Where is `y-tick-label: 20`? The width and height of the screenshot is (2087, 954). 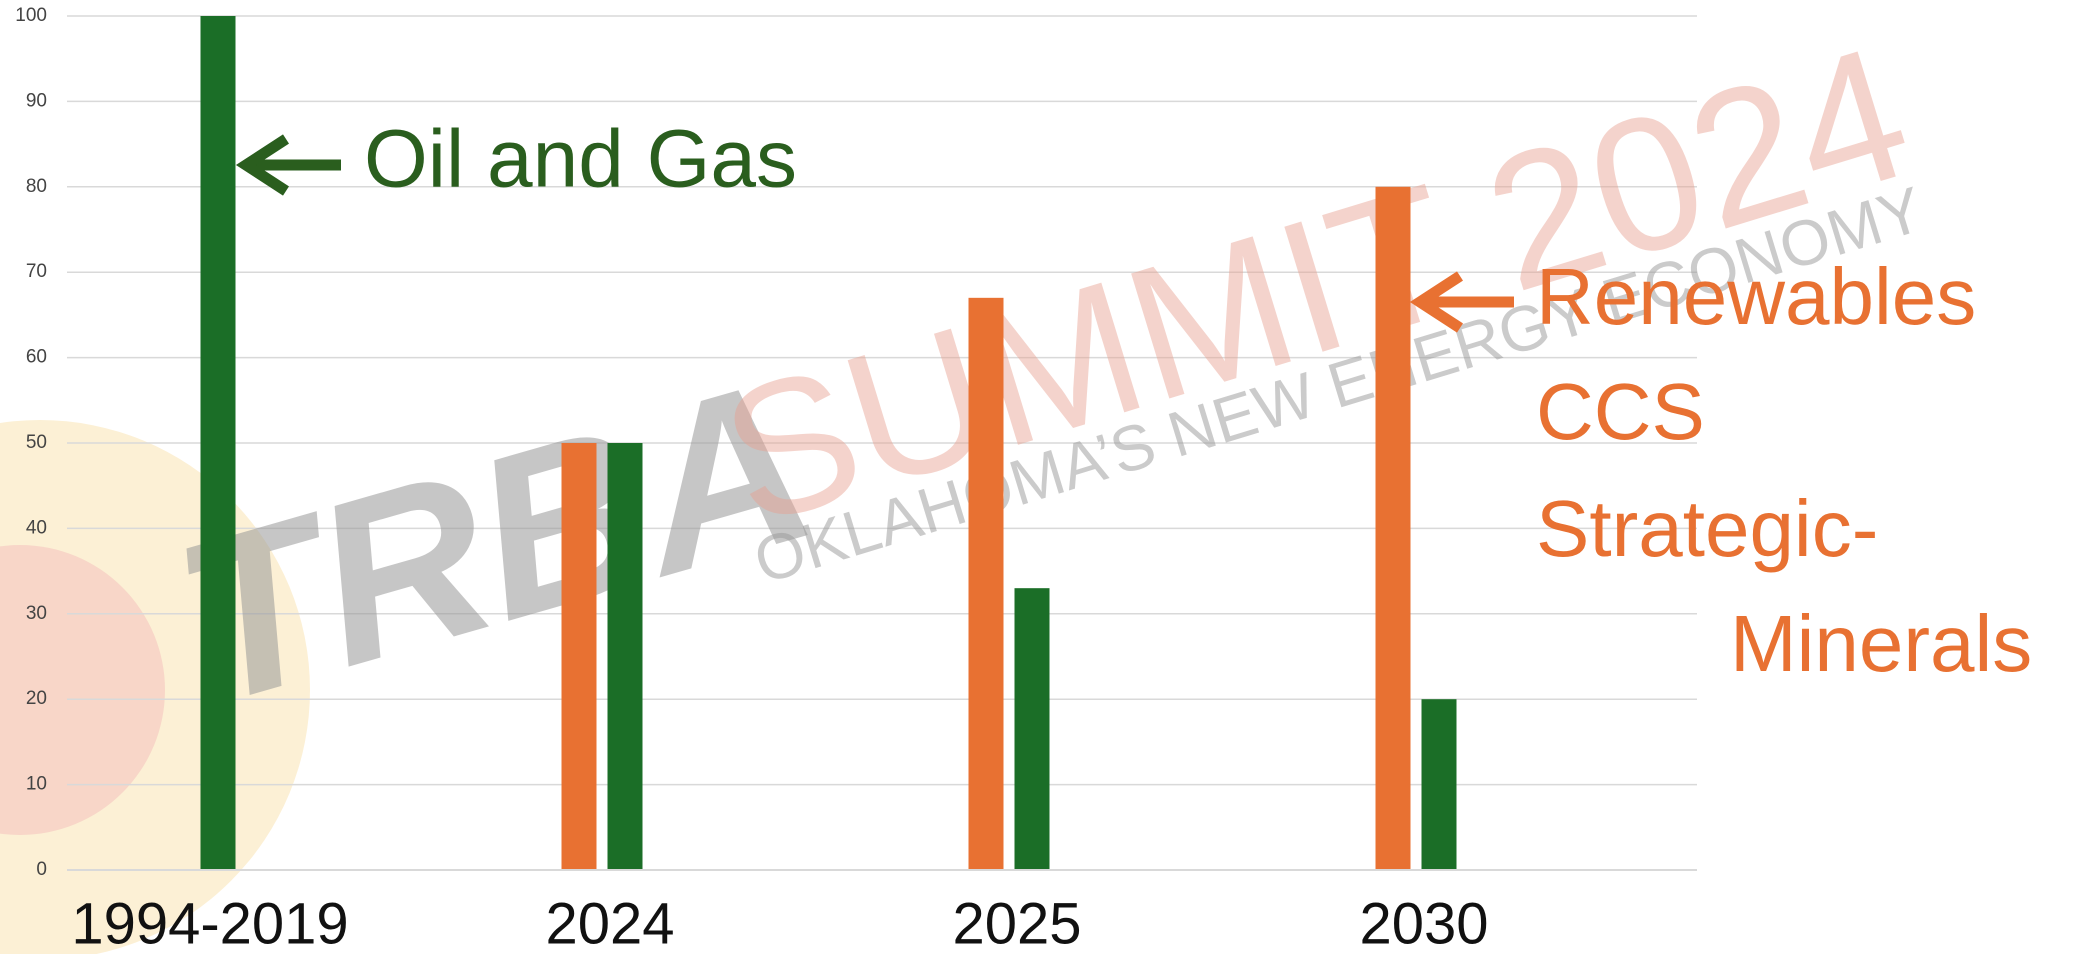 y-tick-label: 20 is located at coordinates (36, 698).